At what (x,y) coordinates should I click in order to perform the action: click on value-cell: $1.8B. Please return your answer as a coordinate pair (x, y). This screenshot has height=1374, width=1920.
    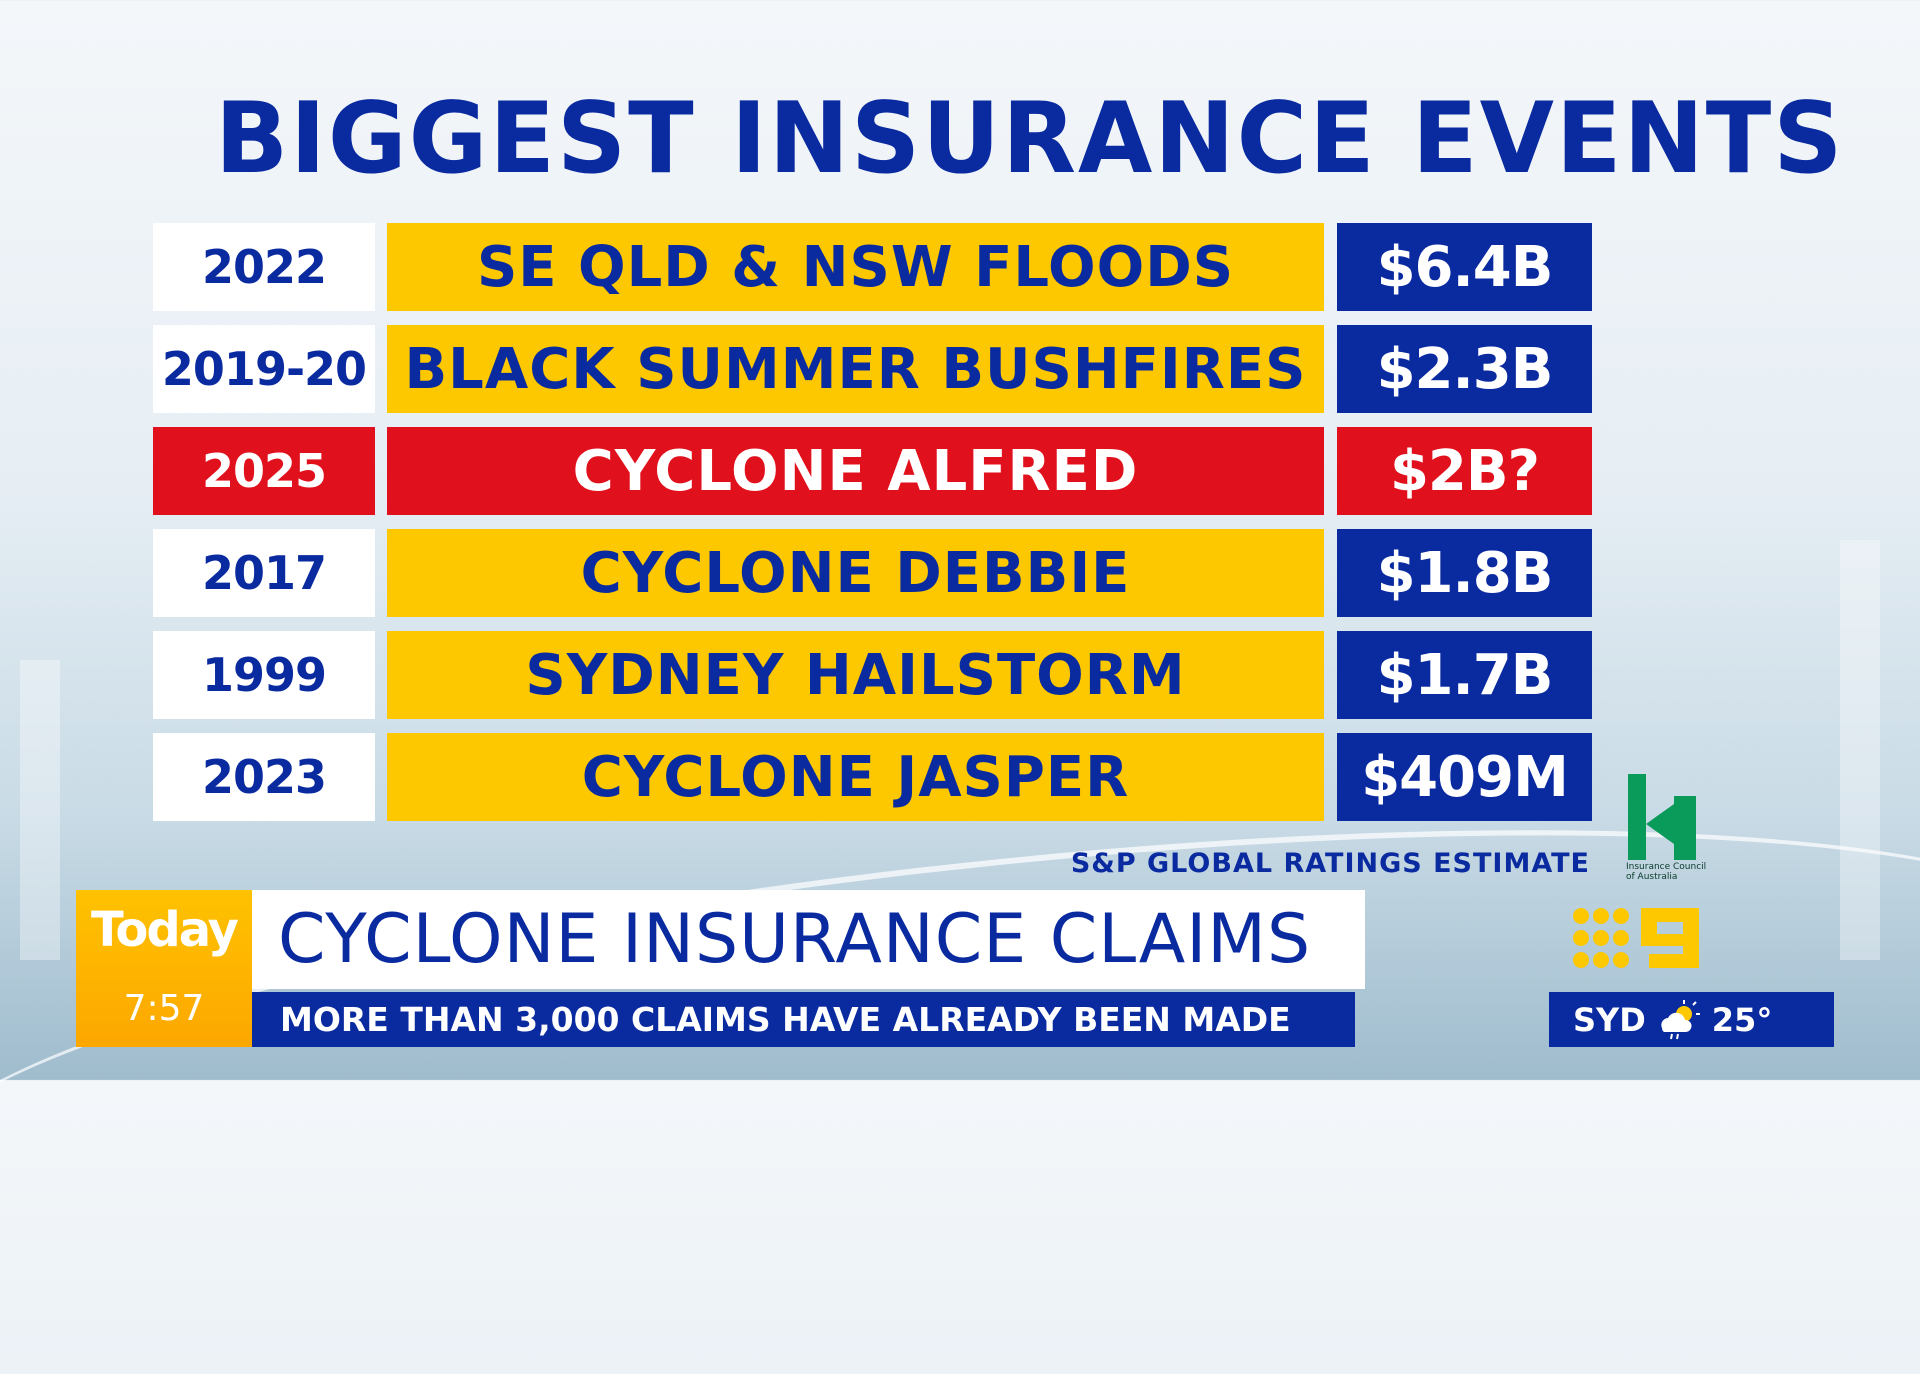
    Looking at the image, I should click on (1464, 573).